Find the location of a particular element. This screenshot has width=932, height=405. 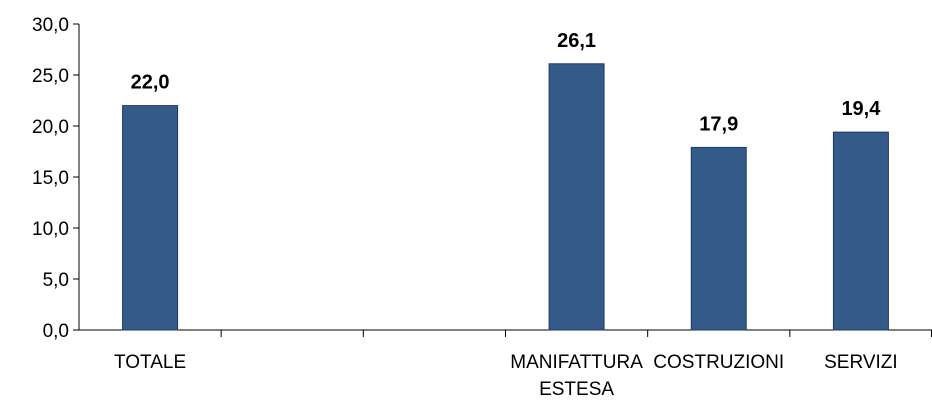

y-tick-label: 0,0 is located at coordinates (56, 331).